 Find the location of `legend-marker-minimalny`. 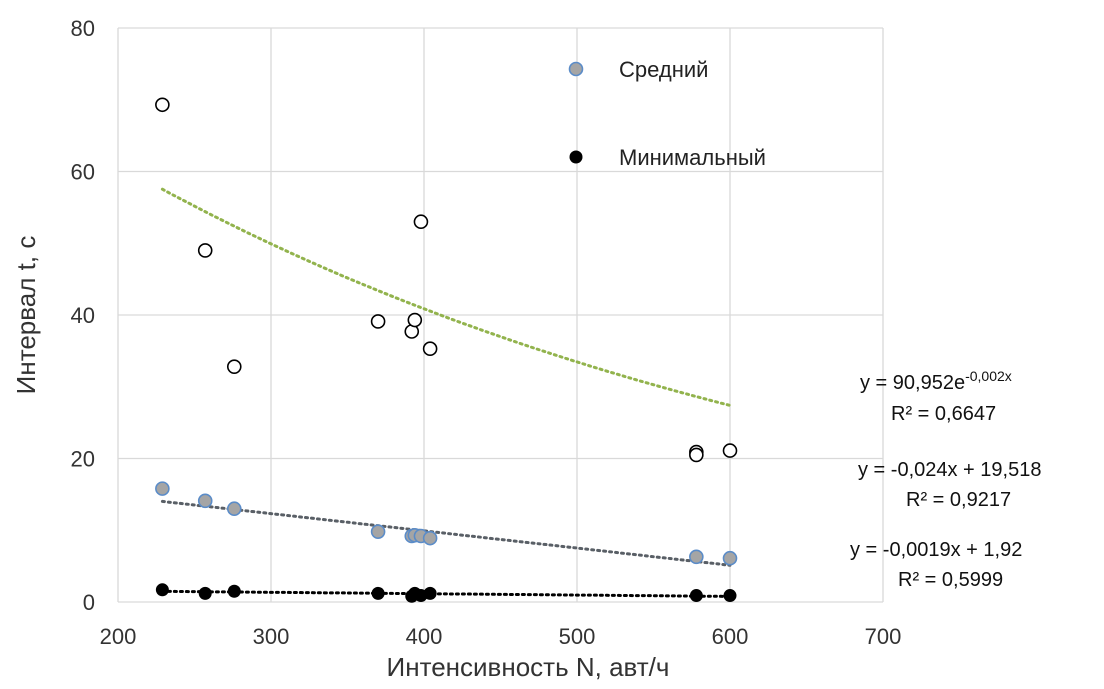

legend-marker-minimalny is located at coordinates (576, 157).